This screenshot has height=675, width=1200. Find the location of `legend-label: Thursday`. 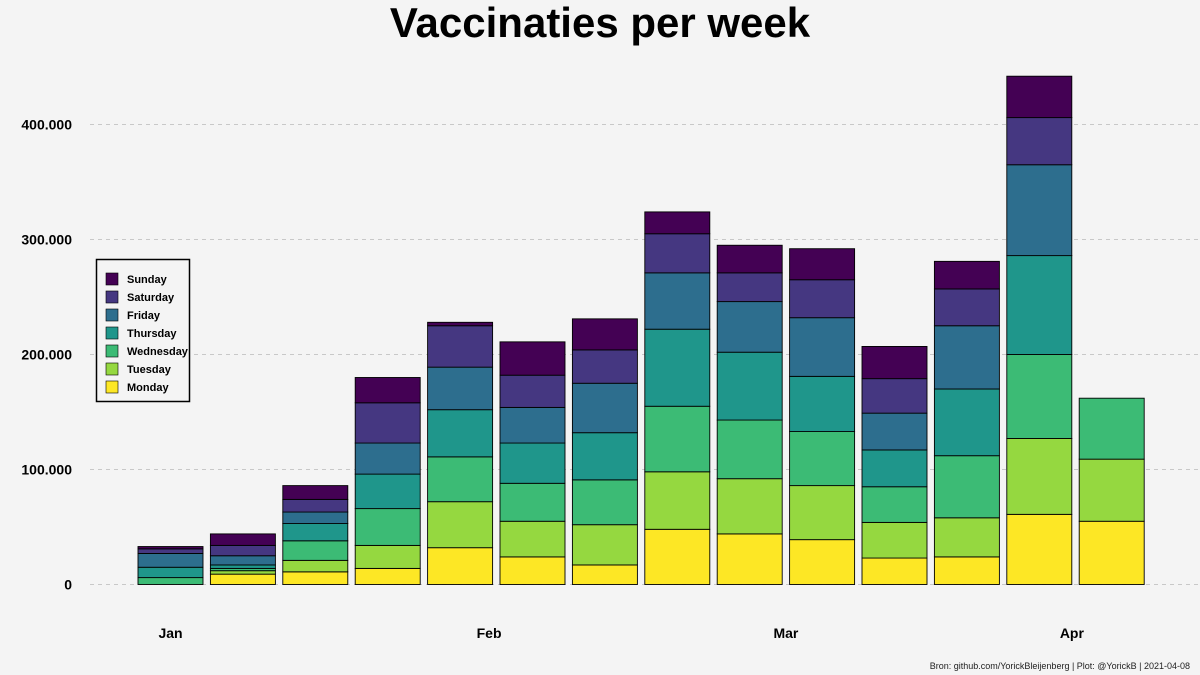

legend-label: Thursday is located at coordinates (152, 334).